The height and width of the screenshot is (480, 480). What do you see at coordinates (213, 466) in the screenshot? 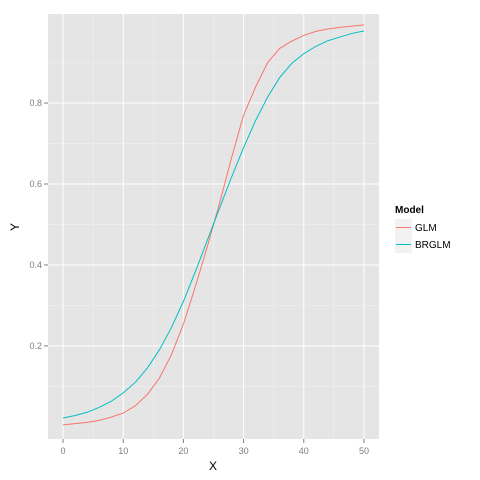
I see `x-axis-title: X` at bounding box center [213, 466].